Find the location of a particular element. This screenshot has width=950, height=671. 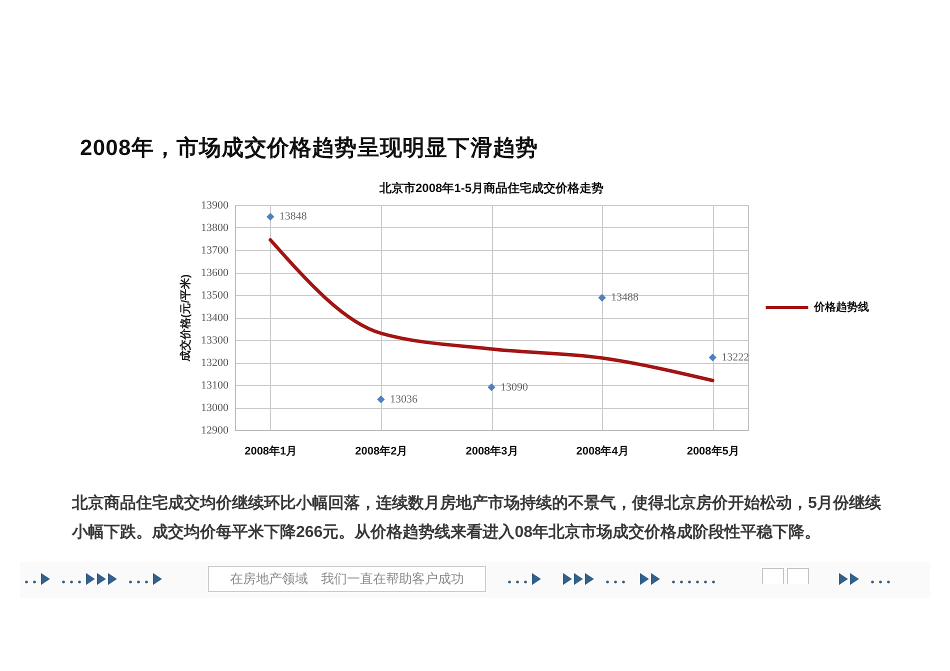

y-tick-label: 13500 is located at coordinates (215, 296).